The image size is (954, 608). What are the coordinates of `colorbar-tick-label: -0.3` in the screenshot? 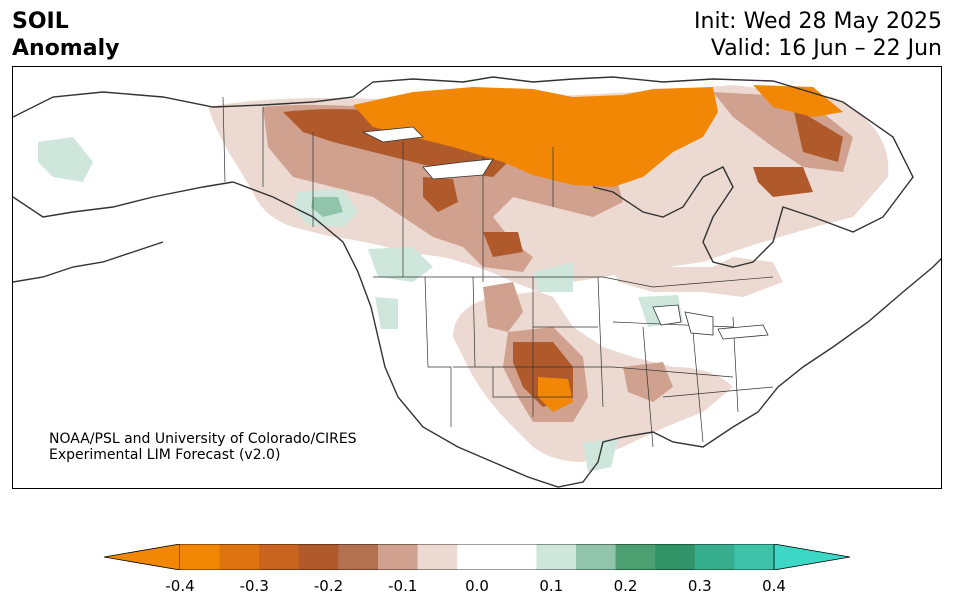 It's located at (254, 586).